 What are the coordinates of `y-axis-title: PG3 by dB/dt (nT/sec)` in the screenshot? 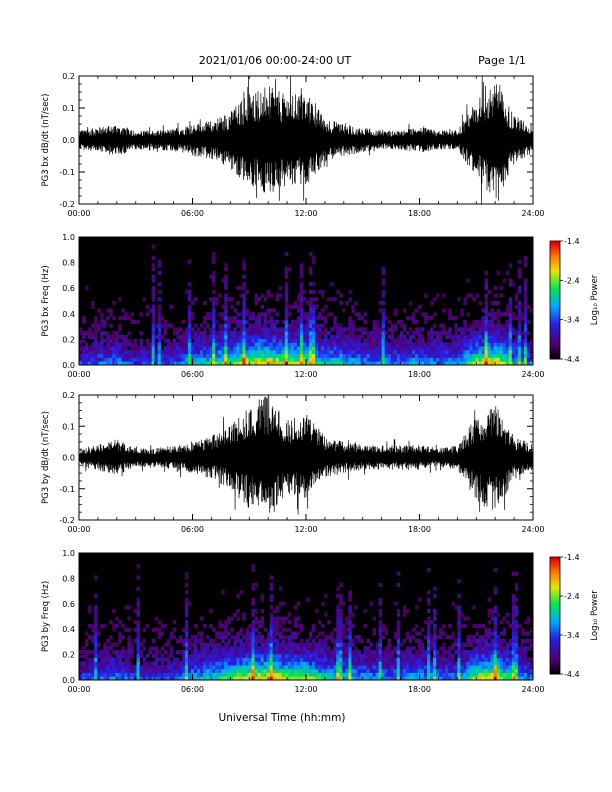 It's located at (46, 457).